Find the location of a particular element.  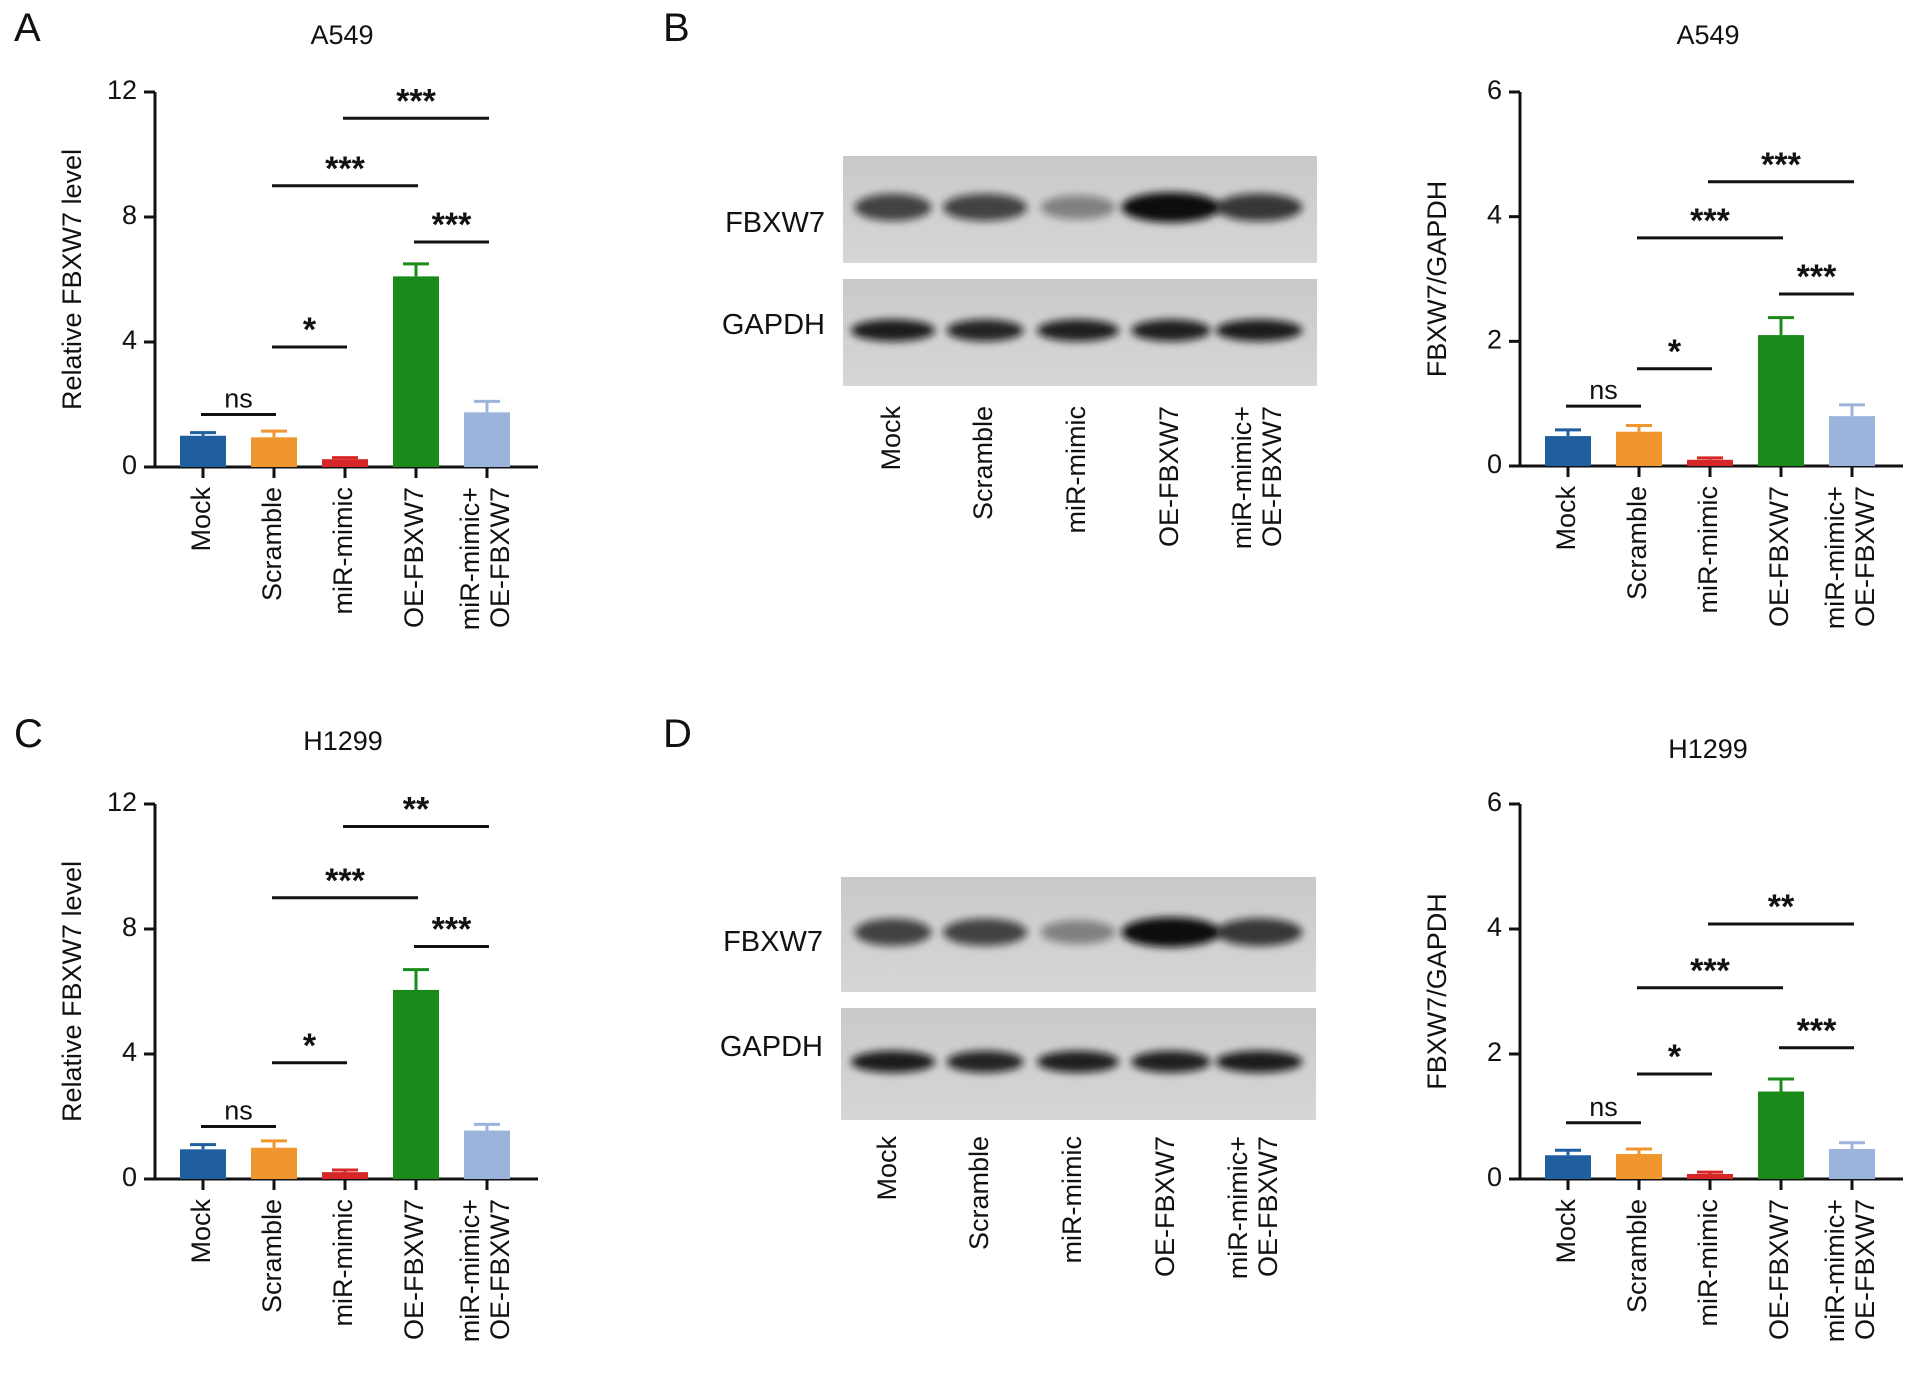

panel-label: B is located at coordinates (676, 28).